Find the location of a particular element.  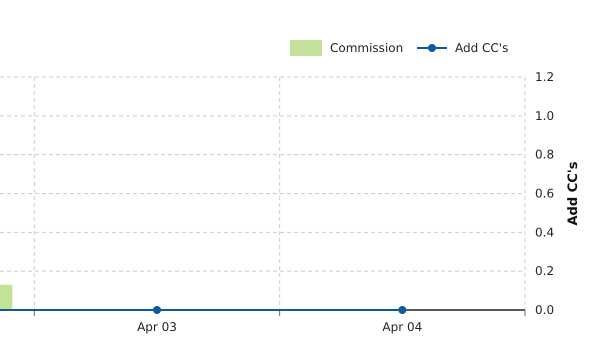

legend-label: Add CC's is located at coordinates (481, 48).